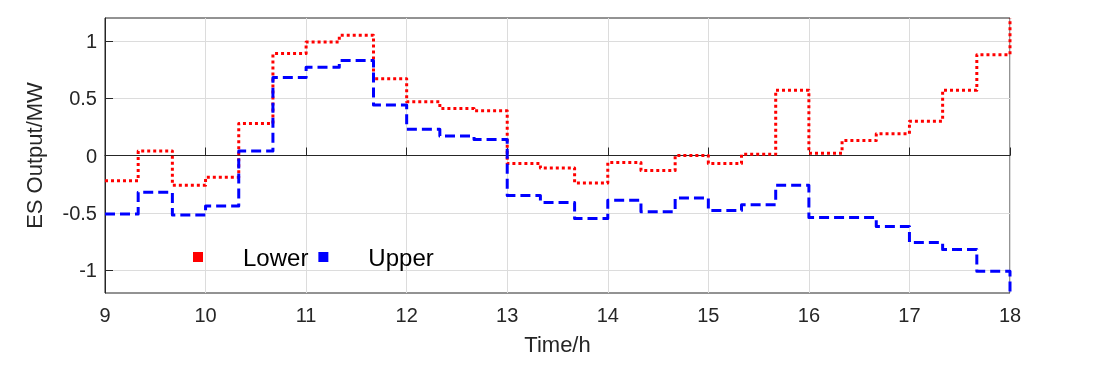 This screenshot has height=386, width=1110. I want to click on y-tick-label: -0.5, so click(79, 212).